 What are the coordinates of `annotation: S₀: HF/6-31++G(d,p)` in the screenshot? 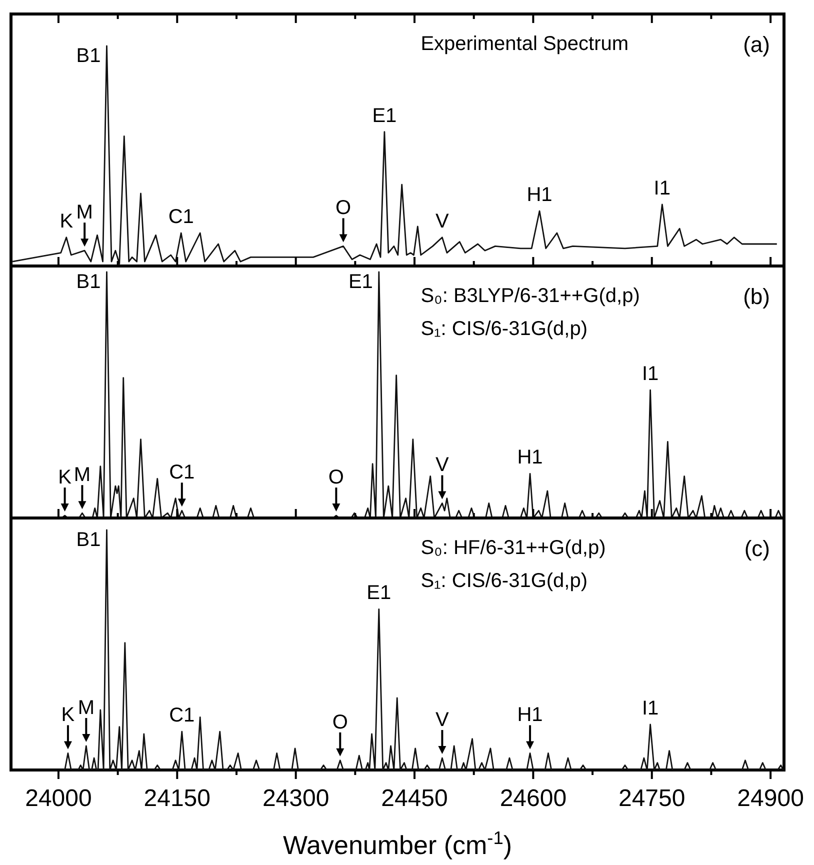 It's located at (513, 548).